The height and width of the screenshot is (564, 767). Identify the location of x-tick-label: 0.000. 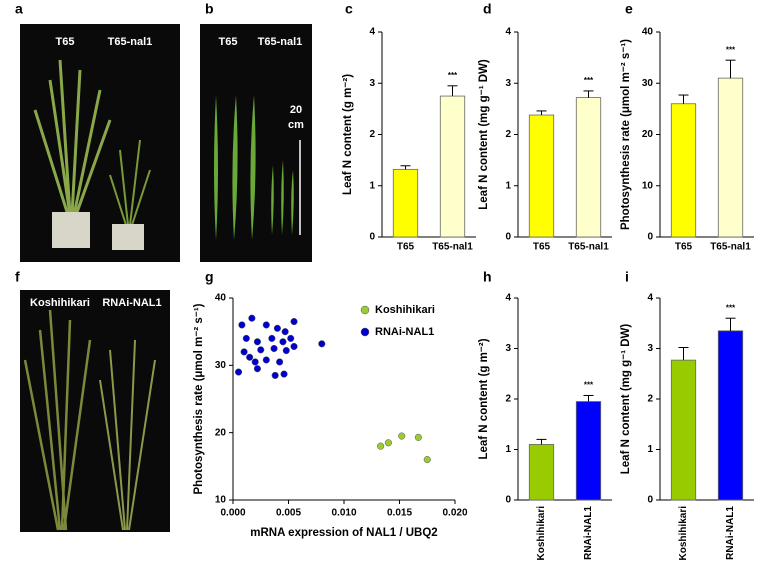
(232, 513).